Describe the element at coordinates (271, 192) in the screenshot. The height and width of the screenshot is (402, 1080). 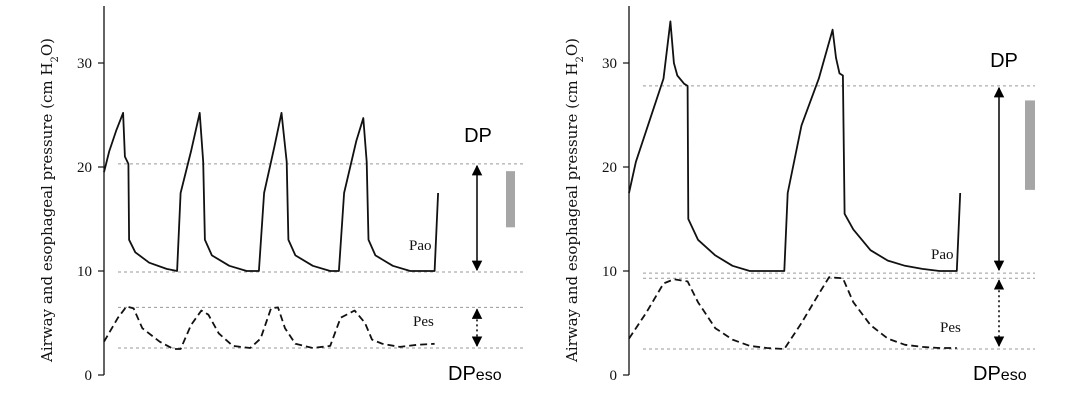
I see `series-pao-line` at that location.